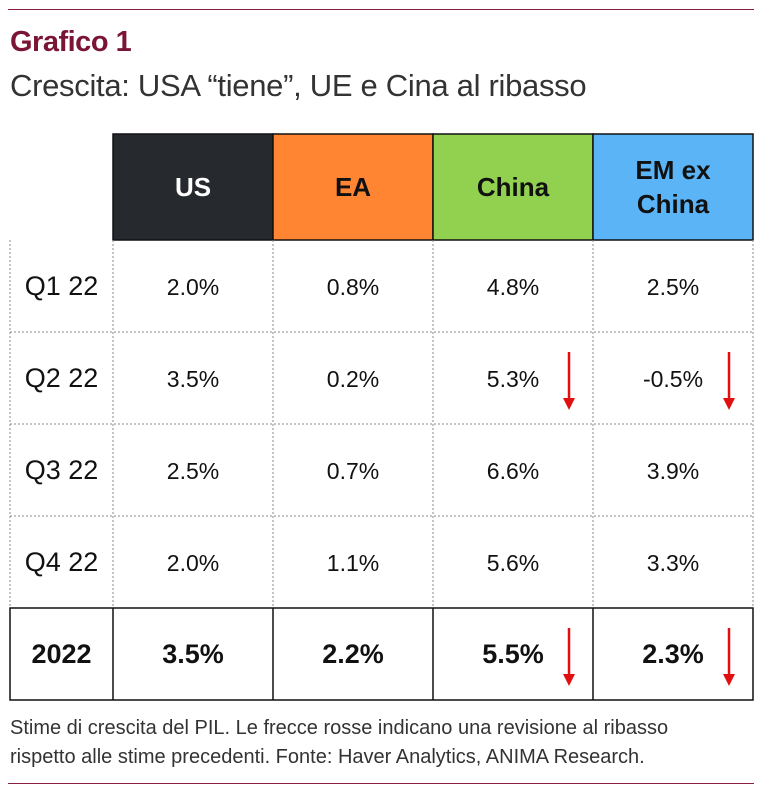 Image resolution: width=778 pixels, height=796 pixels. What do you see at coordinates (353, 379) in the screenshot?
I see `cell-value-ea: 0.2%` at bounding box center [353, 379].